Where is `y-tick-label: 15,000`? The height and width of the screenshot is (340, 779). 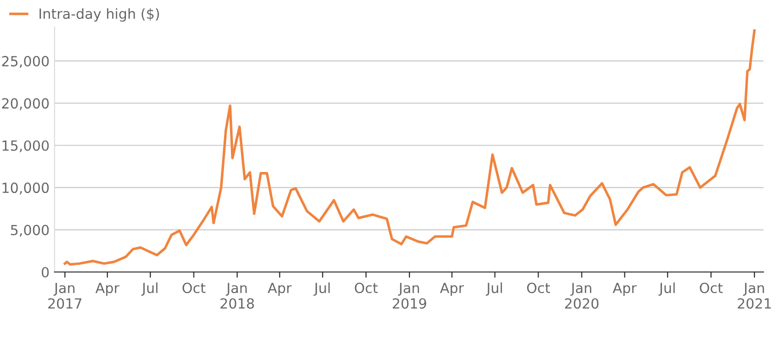 y-tick-label: 15,000 is located at coordinates (25, 146).